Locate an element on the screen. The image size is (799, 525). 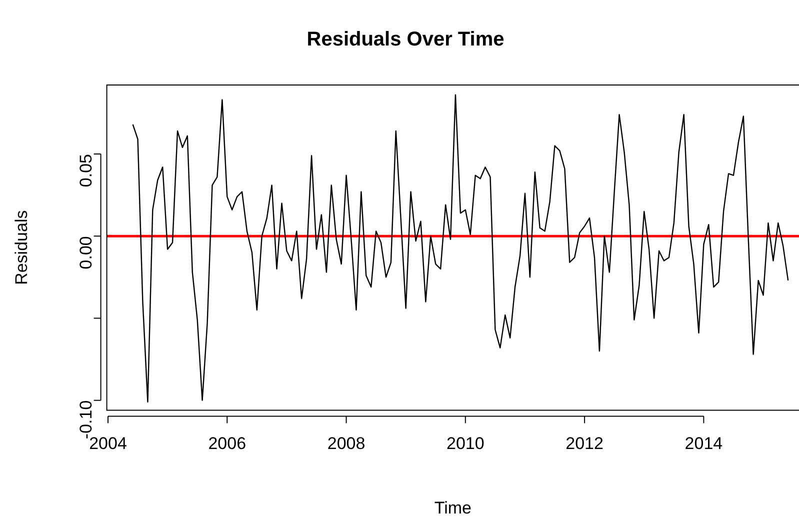
x-axis-title: Time is located at coordinates (453, 508).